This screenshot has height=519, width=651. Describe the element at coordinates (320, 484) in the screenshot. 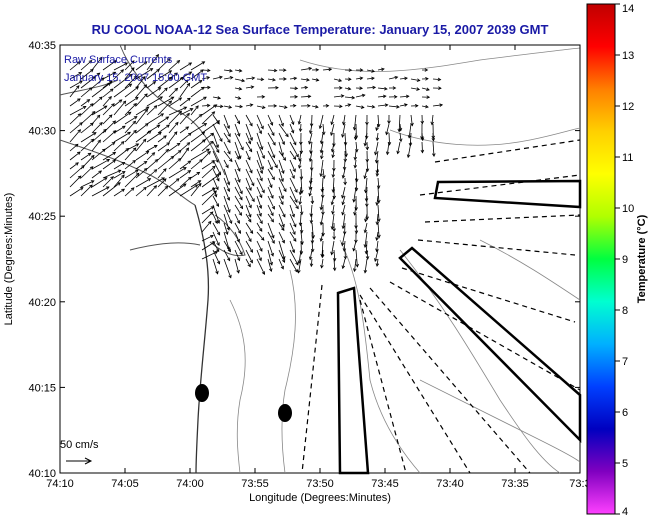

I see `x-tick-label: 73:50` at that location.